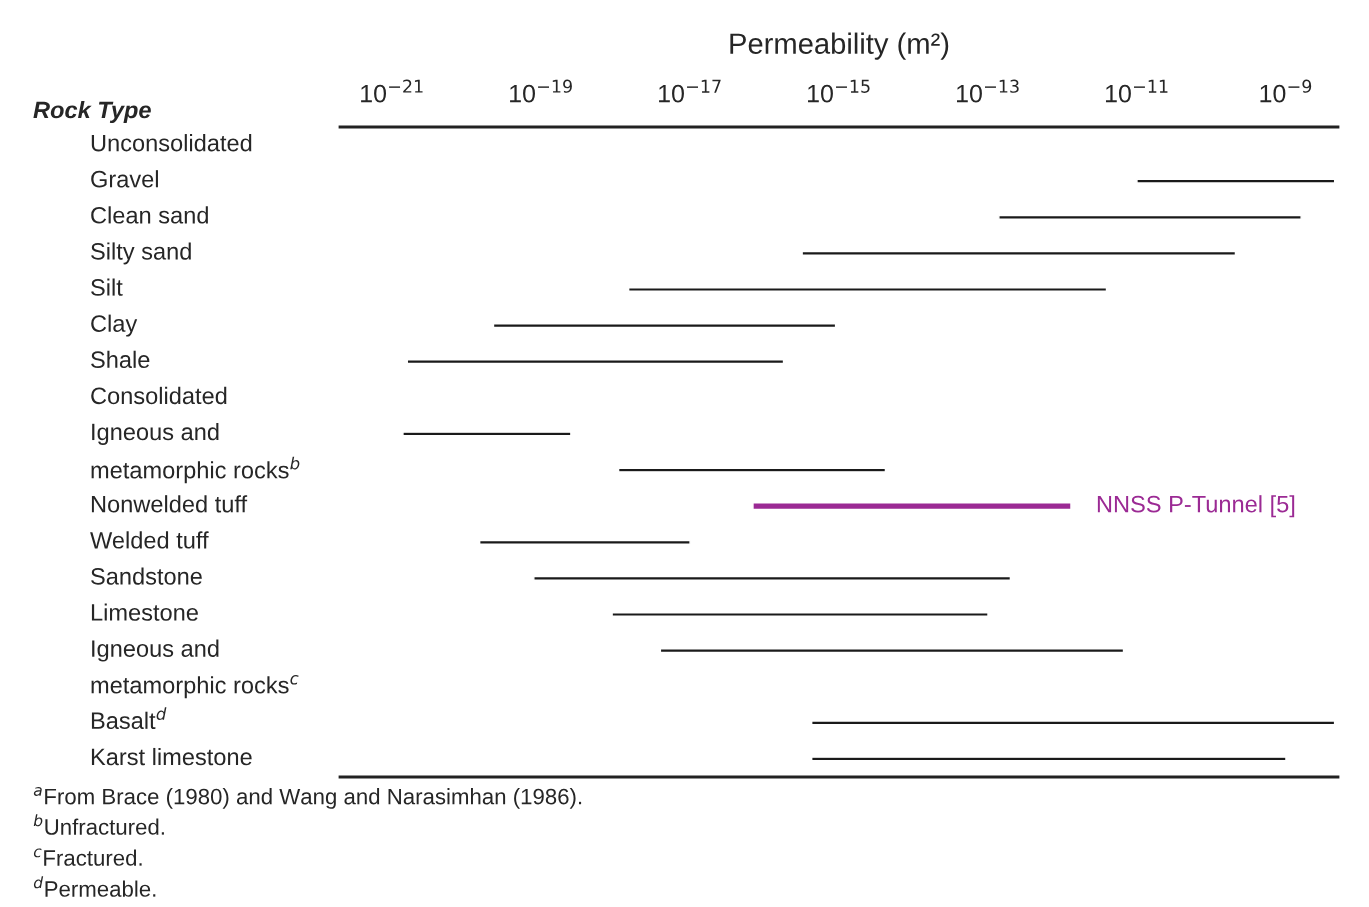  What do you see at coordinates (107, 287) in the screenshot?
I see `y-tick-label: Silt` at bounding box center [107, 287].